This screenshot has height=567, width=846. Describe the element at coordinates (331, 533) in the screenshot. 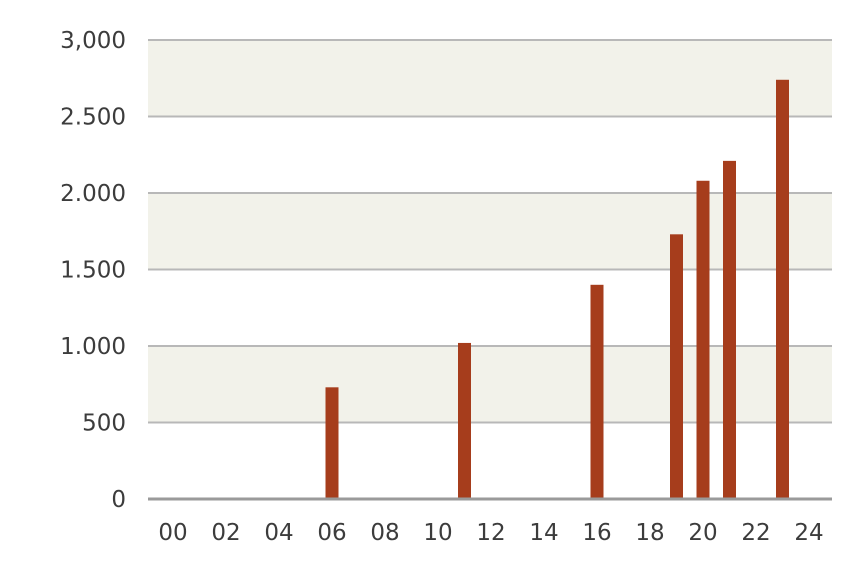

I see `x-tick-label: 06` at that location.